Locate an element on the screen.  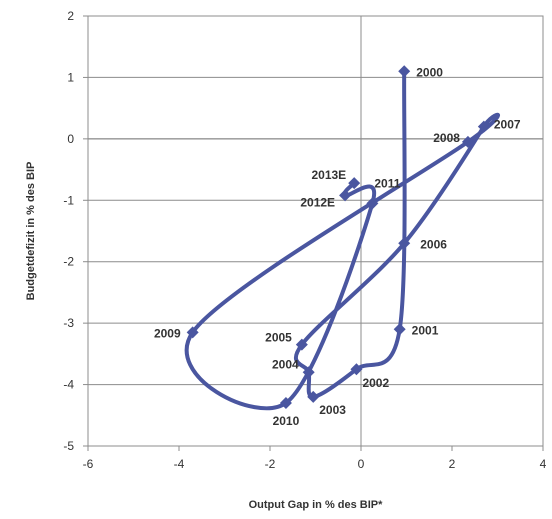
x-axis-label: Output Gap in % des BIP* is located at coordinates (316, 505).